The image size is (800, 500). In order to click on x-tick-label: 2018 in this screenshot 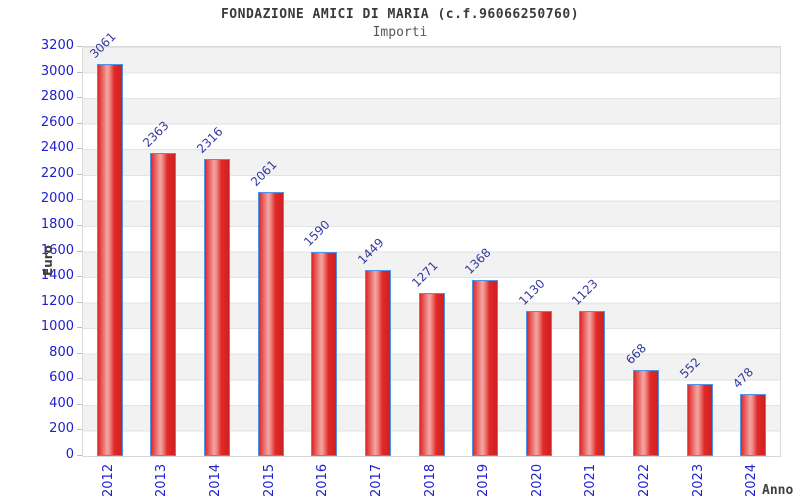, I will do `click(430, 480)`.